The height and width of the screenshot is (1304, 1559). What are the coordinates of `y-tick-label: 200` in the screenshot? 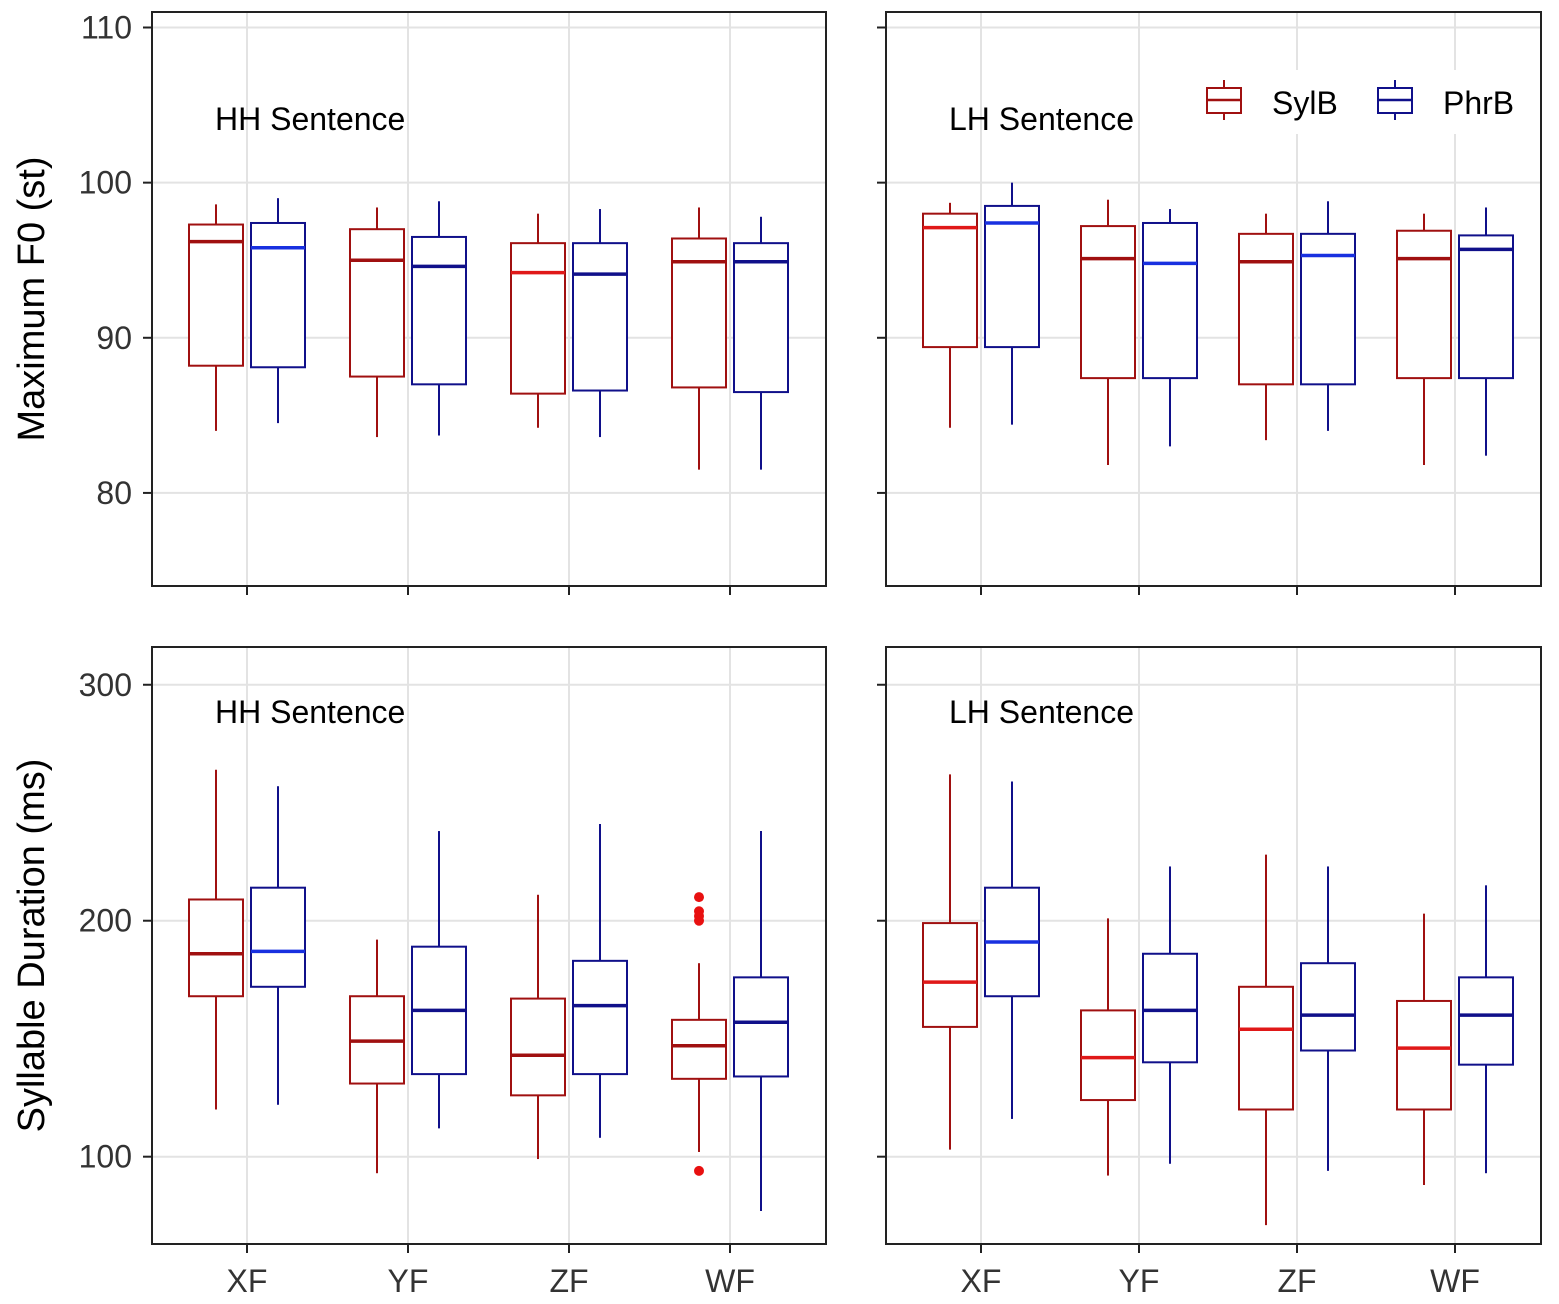 It's located at (105, 921).